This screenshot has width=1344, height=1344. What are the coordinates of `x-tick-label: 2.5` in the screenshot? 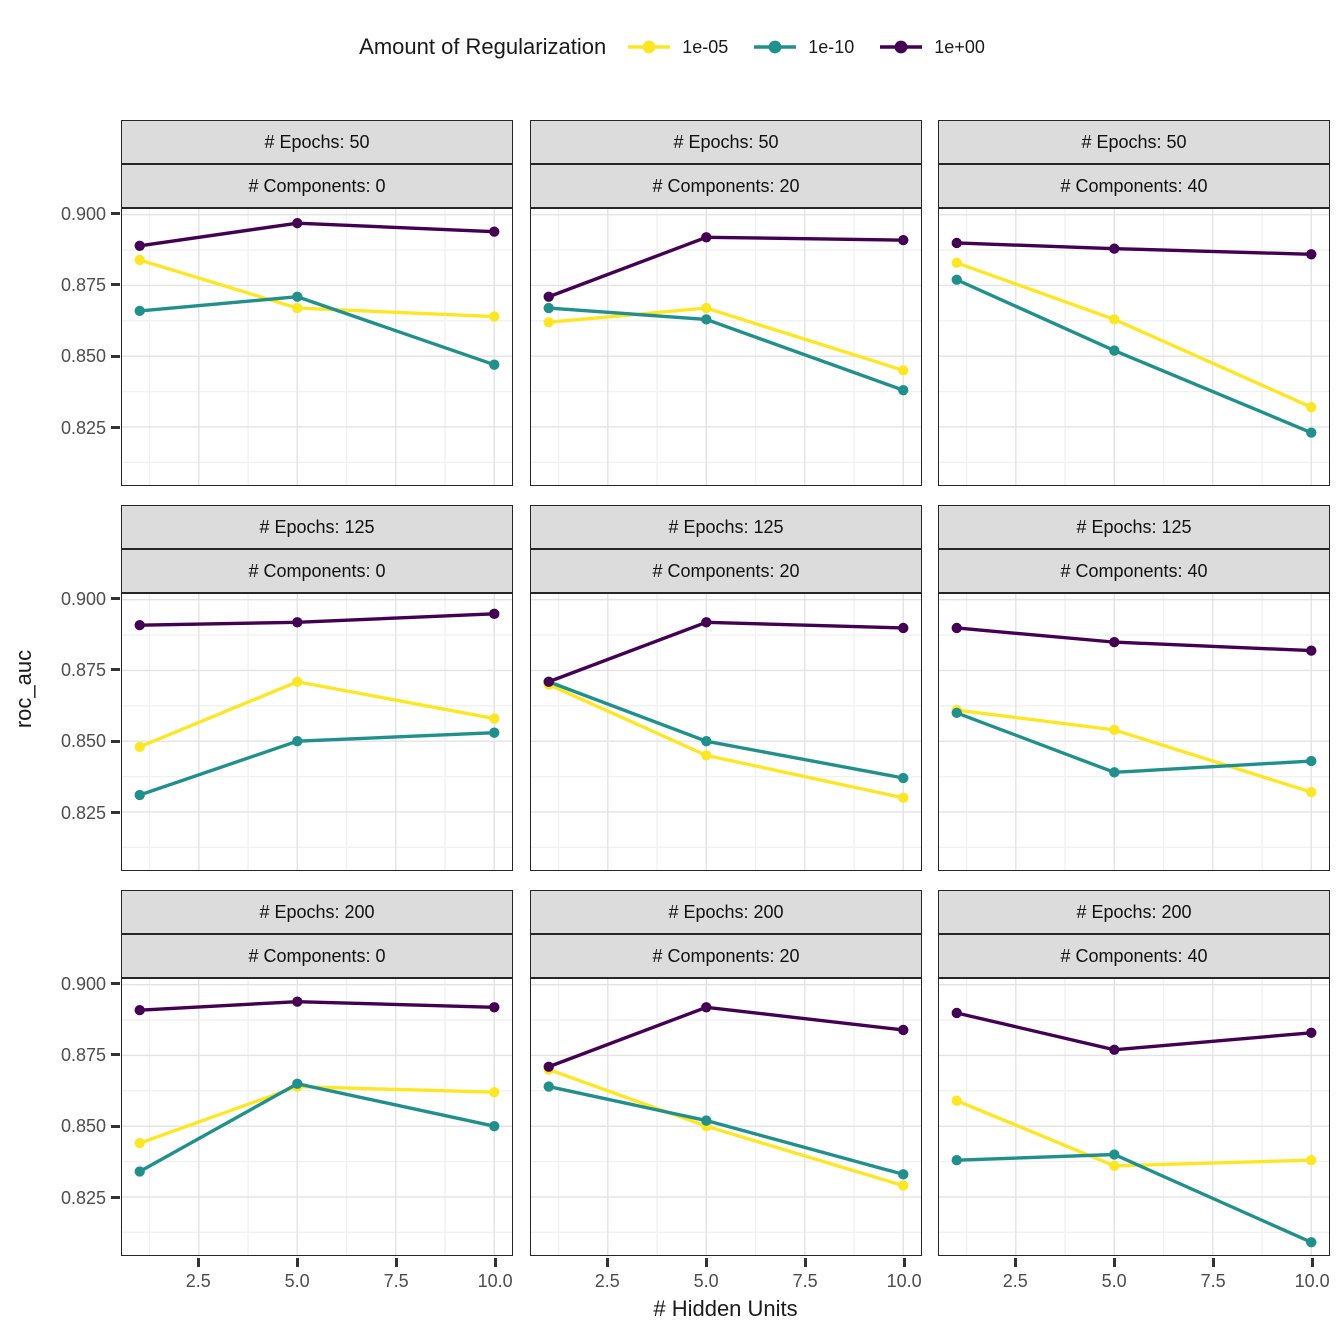 It's located at (1015, 1281).